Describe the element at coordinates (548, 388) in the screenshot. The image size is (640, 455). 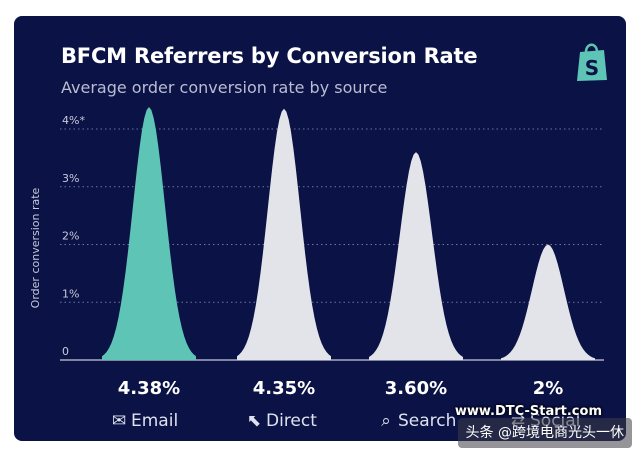
I see `value-label-social: 2%` at that location.